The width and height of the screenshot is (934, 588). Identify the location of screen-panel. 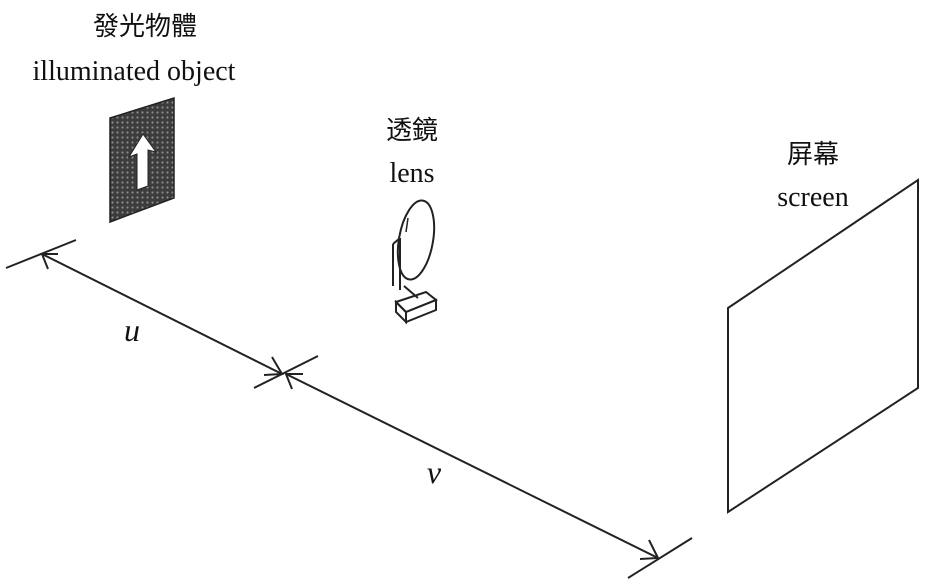
(823, 346).